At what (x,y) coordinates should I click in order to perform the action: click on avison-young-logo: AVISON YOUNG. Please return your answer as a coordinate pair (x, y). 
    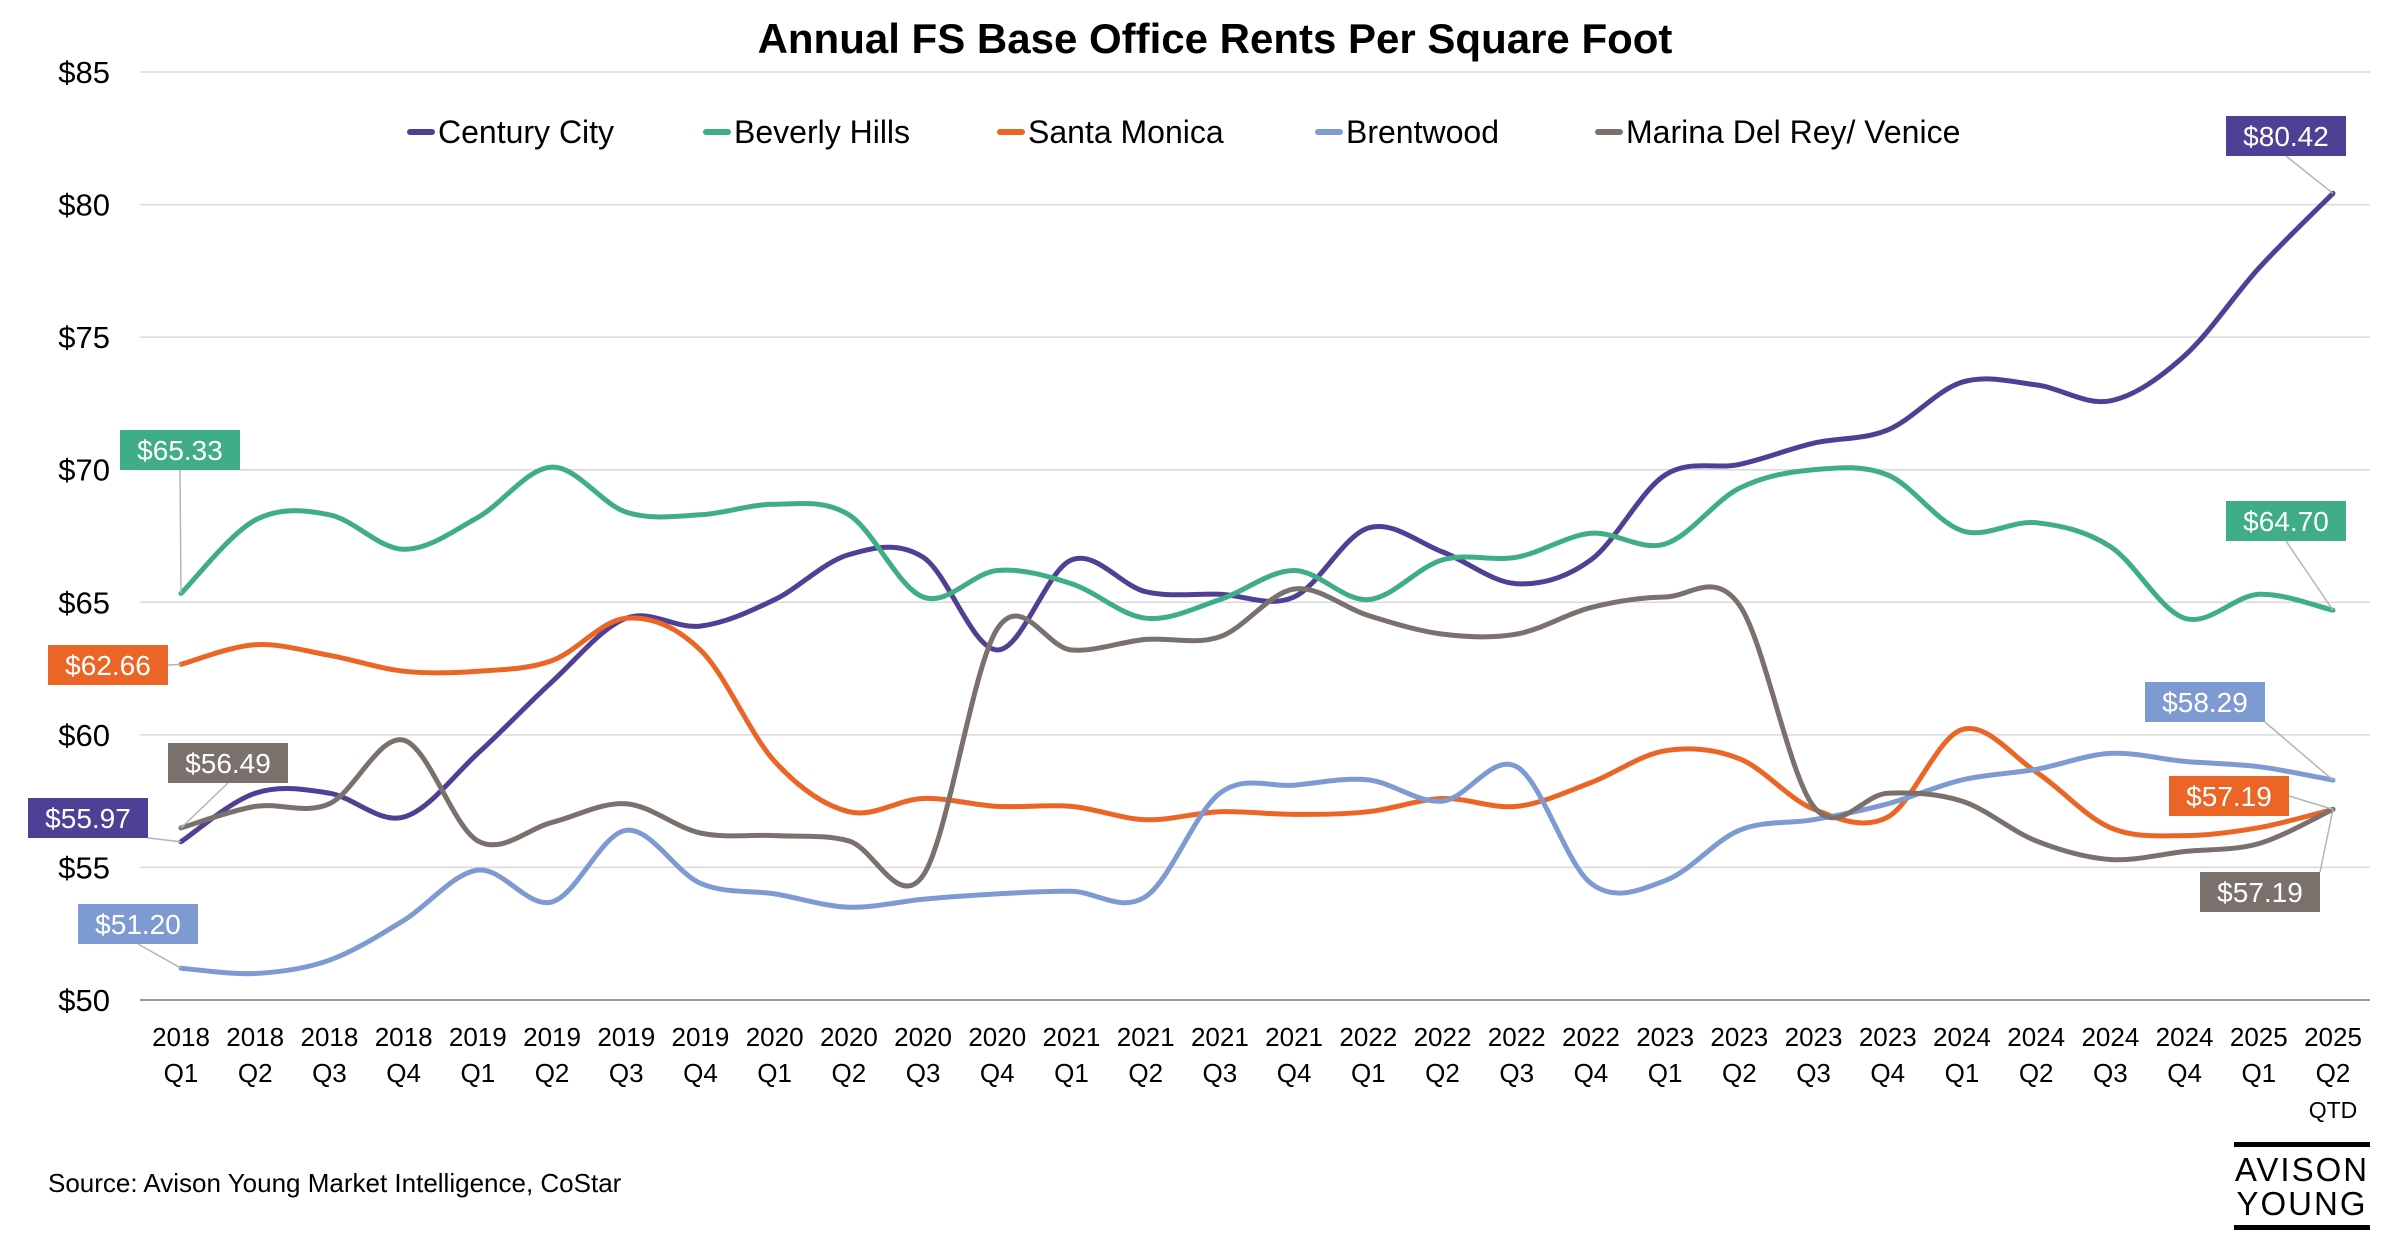
    Looking at the image, I should click on (2302, 1186).